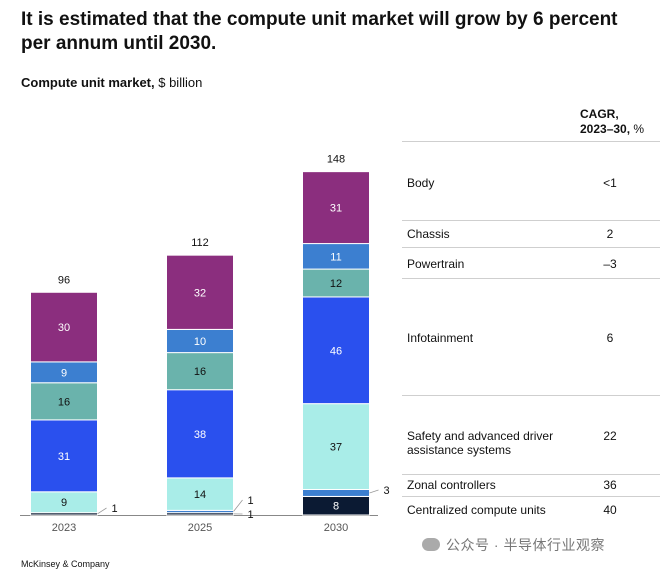  What do you see at coordinates (476, 510) in the screenshot?
I see `row-label-centralized-compute: Centralized compute units` at bounding box center [476, 510].